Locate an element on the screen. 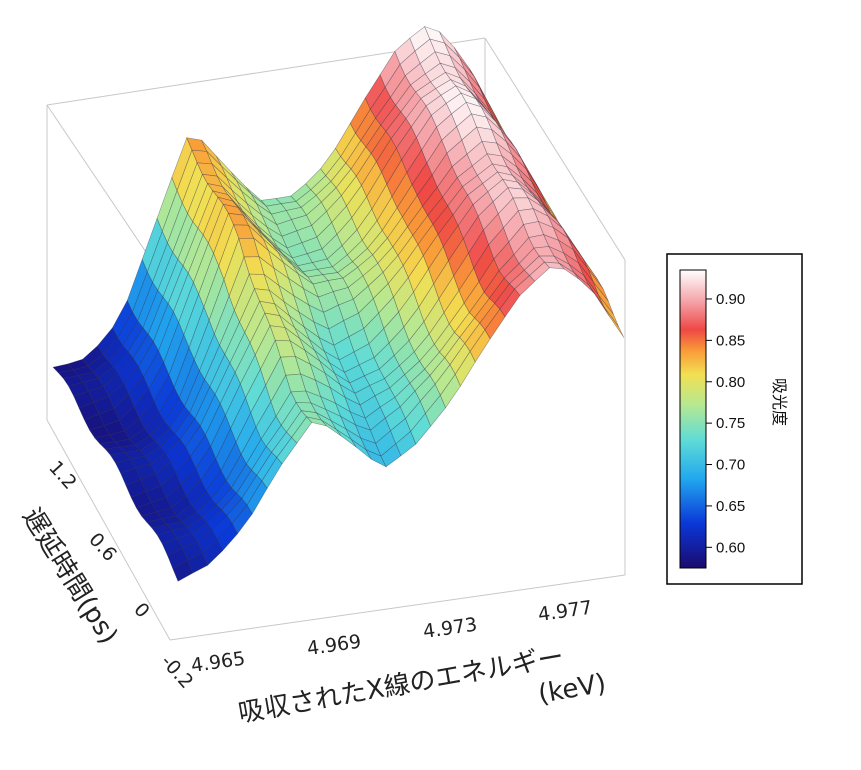 This screenshot has height=770, width=861. colorbar: 0.60 0.65 0.70 0.75 0.80 0.85 0.90 吸光度 is located at coordinates (734, 419).